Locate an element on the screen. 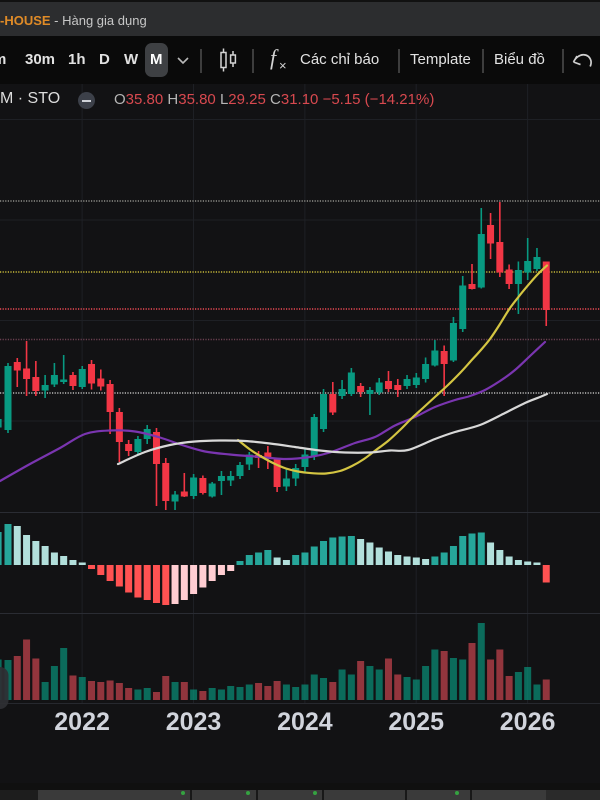 Image resolution: width=600 pixels, height=800 pixels. svg-text: 2022 is located at coordinates (82, 722).